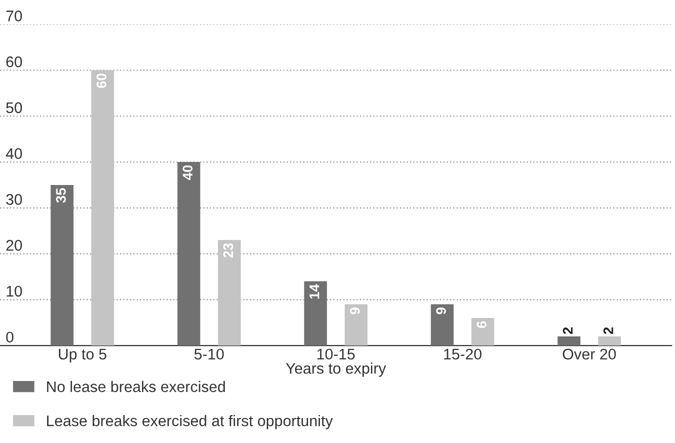 The width and height of the screenshot is (675, 443). I want to click on data-label: 23, so click(228, 250).